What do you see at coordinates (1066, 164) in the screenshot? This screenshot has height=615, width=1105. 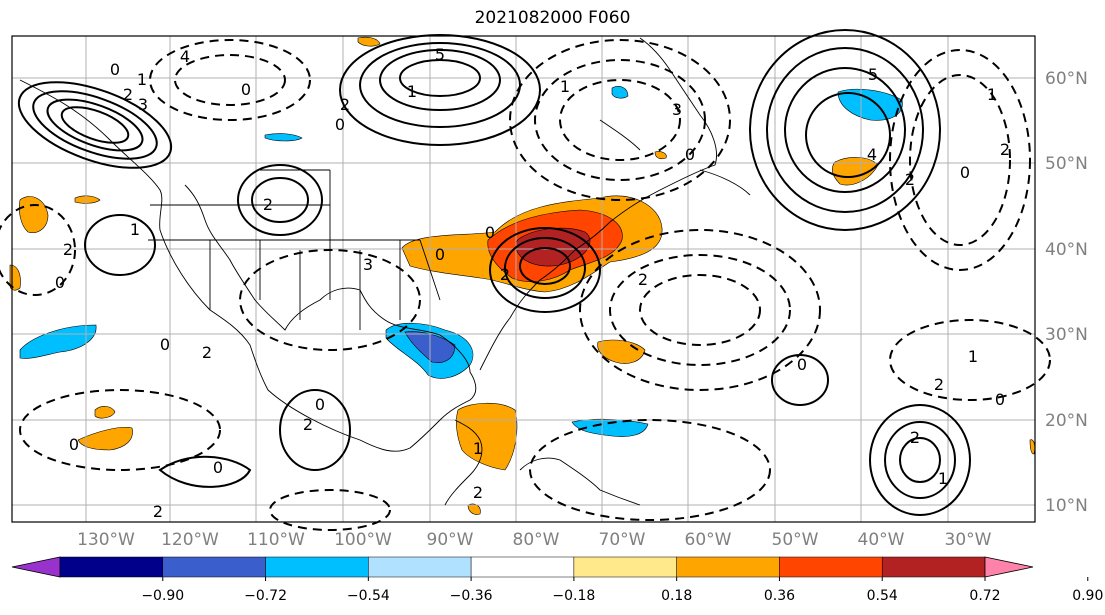 I see `latitude-label: 50°N` at bounding box center [1066, 164].